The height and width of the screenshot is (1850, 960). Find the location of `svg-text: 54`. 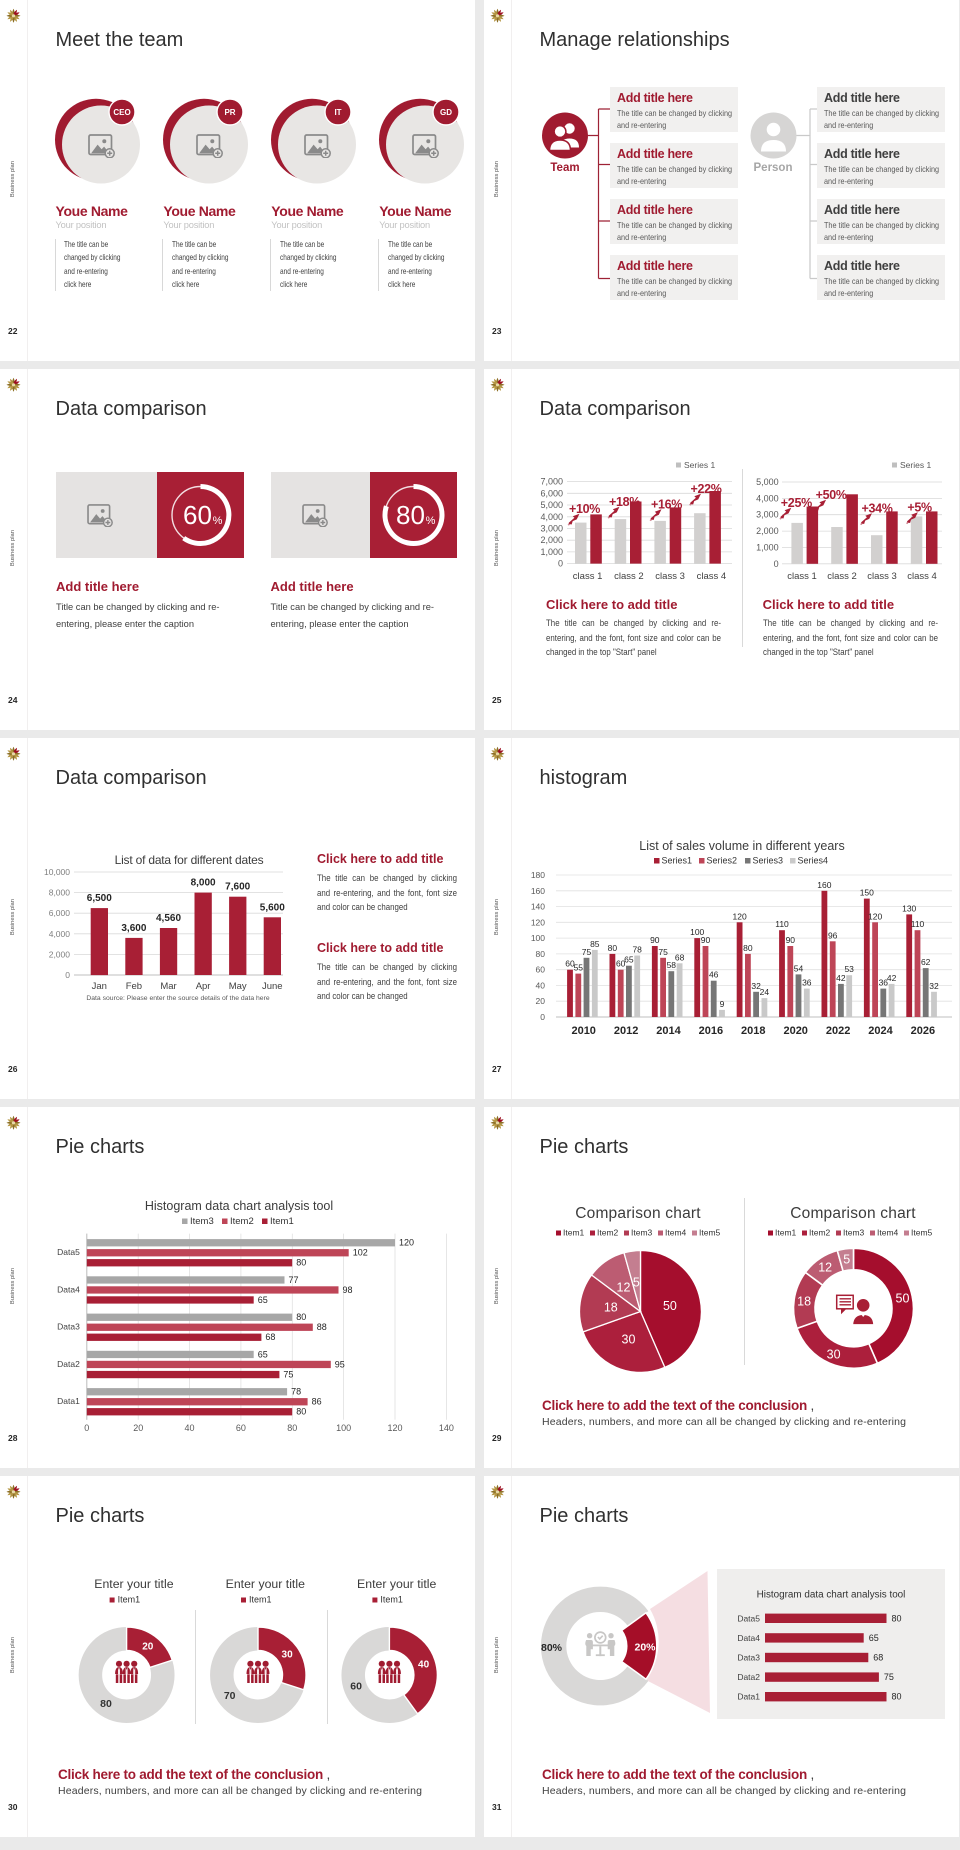

svg-text: 54 is located at coordinates (799, 968).